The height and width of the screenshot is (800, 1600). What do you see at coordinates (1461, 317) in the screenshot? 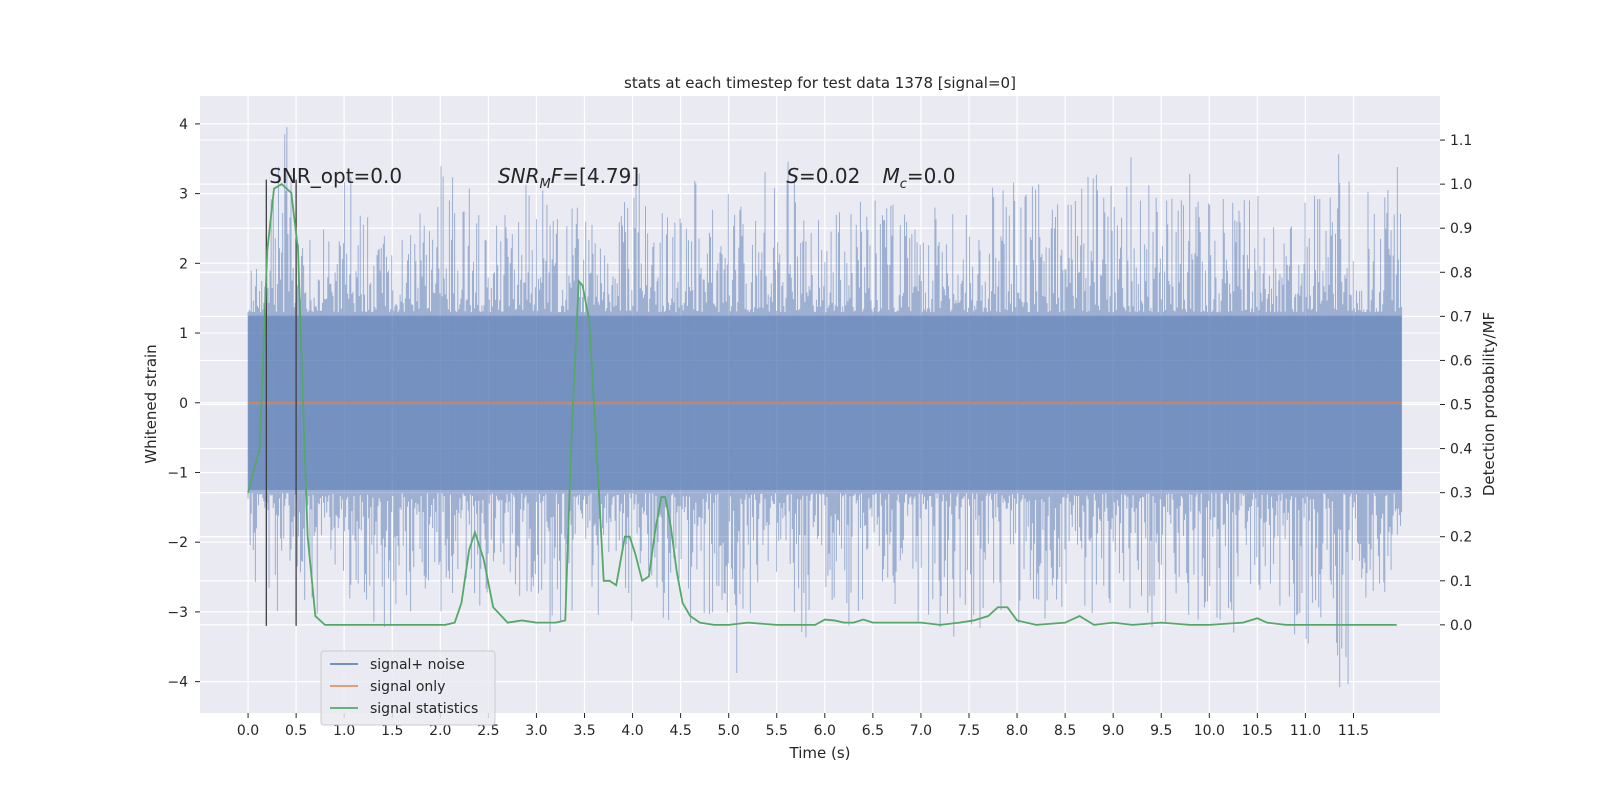
I see `y2-tick-label: 0.7` at bounding box center [1461, 317].